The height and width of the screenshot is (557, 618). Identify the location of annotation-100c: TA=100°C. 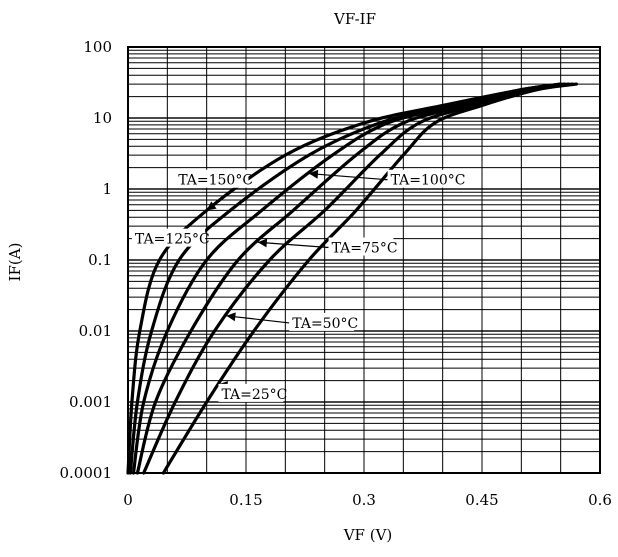
(387, 179).